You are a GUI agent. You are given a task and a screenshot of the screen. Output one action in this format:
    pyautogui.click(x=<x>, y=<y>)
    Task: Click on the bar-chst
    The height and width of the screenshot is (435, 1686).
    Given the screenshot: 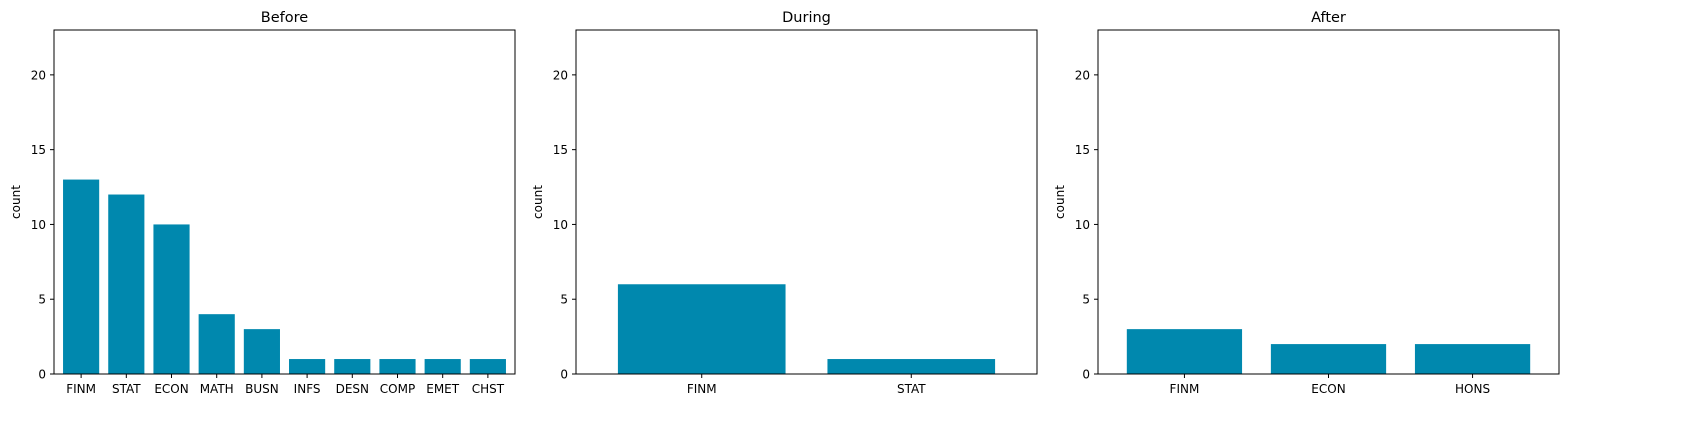 What is the action you would take?
    pyautogui.click(x=487, y=366)
    